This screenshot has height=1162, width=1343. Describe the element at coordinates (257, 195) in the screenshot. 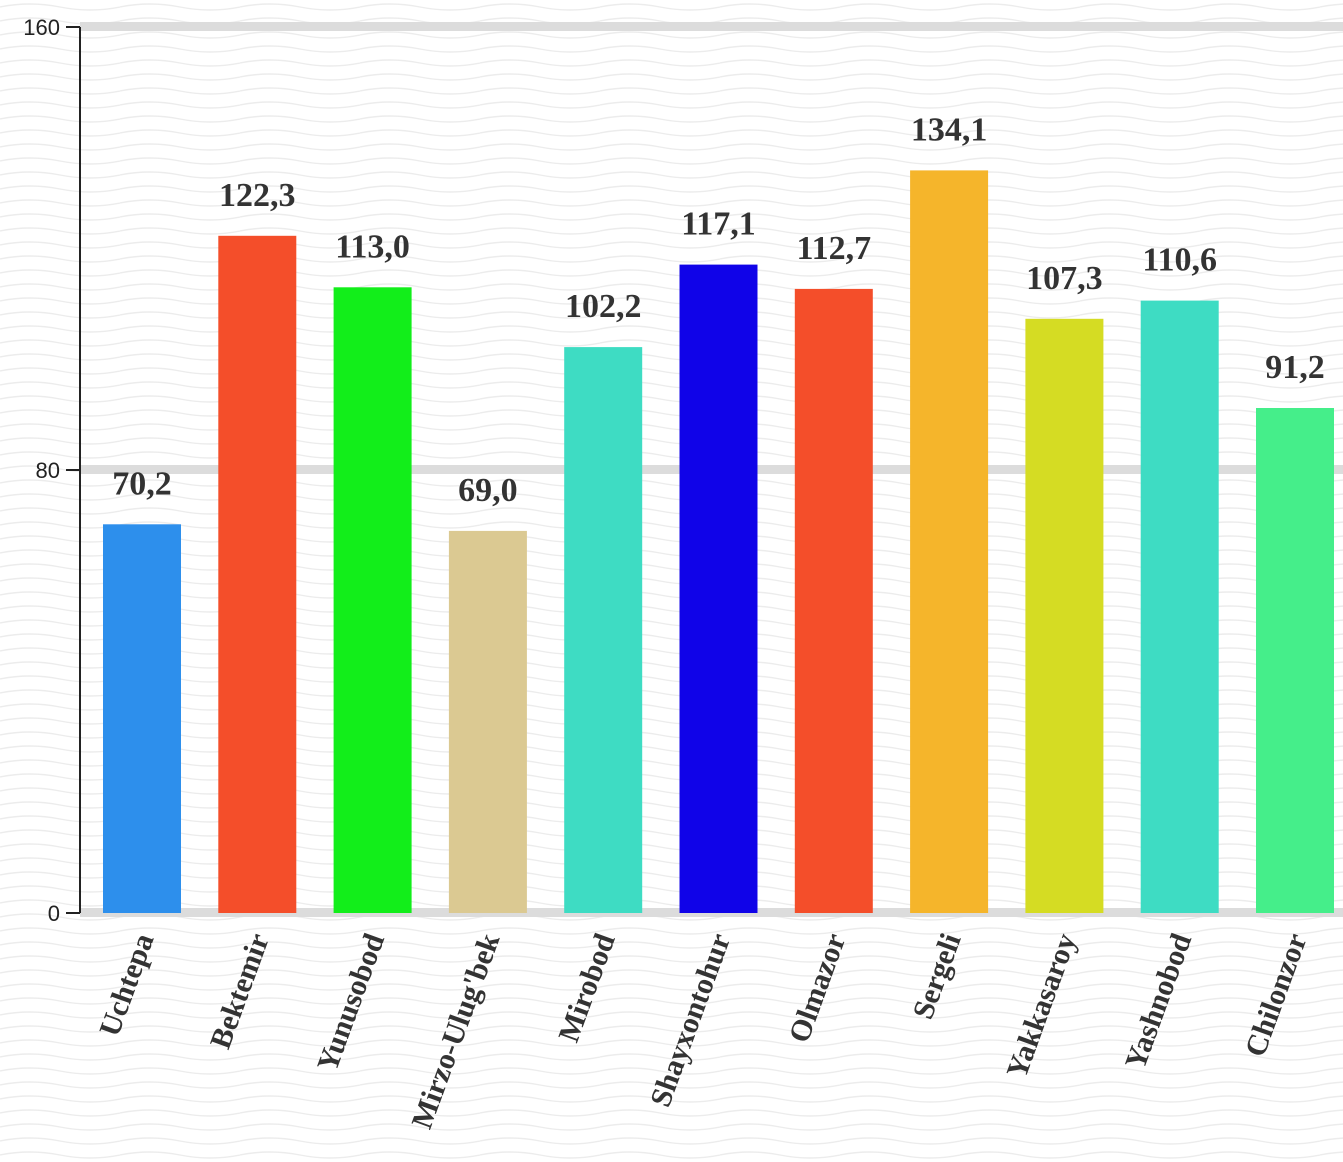

I see `bar-value-label: 122,3` at that location.